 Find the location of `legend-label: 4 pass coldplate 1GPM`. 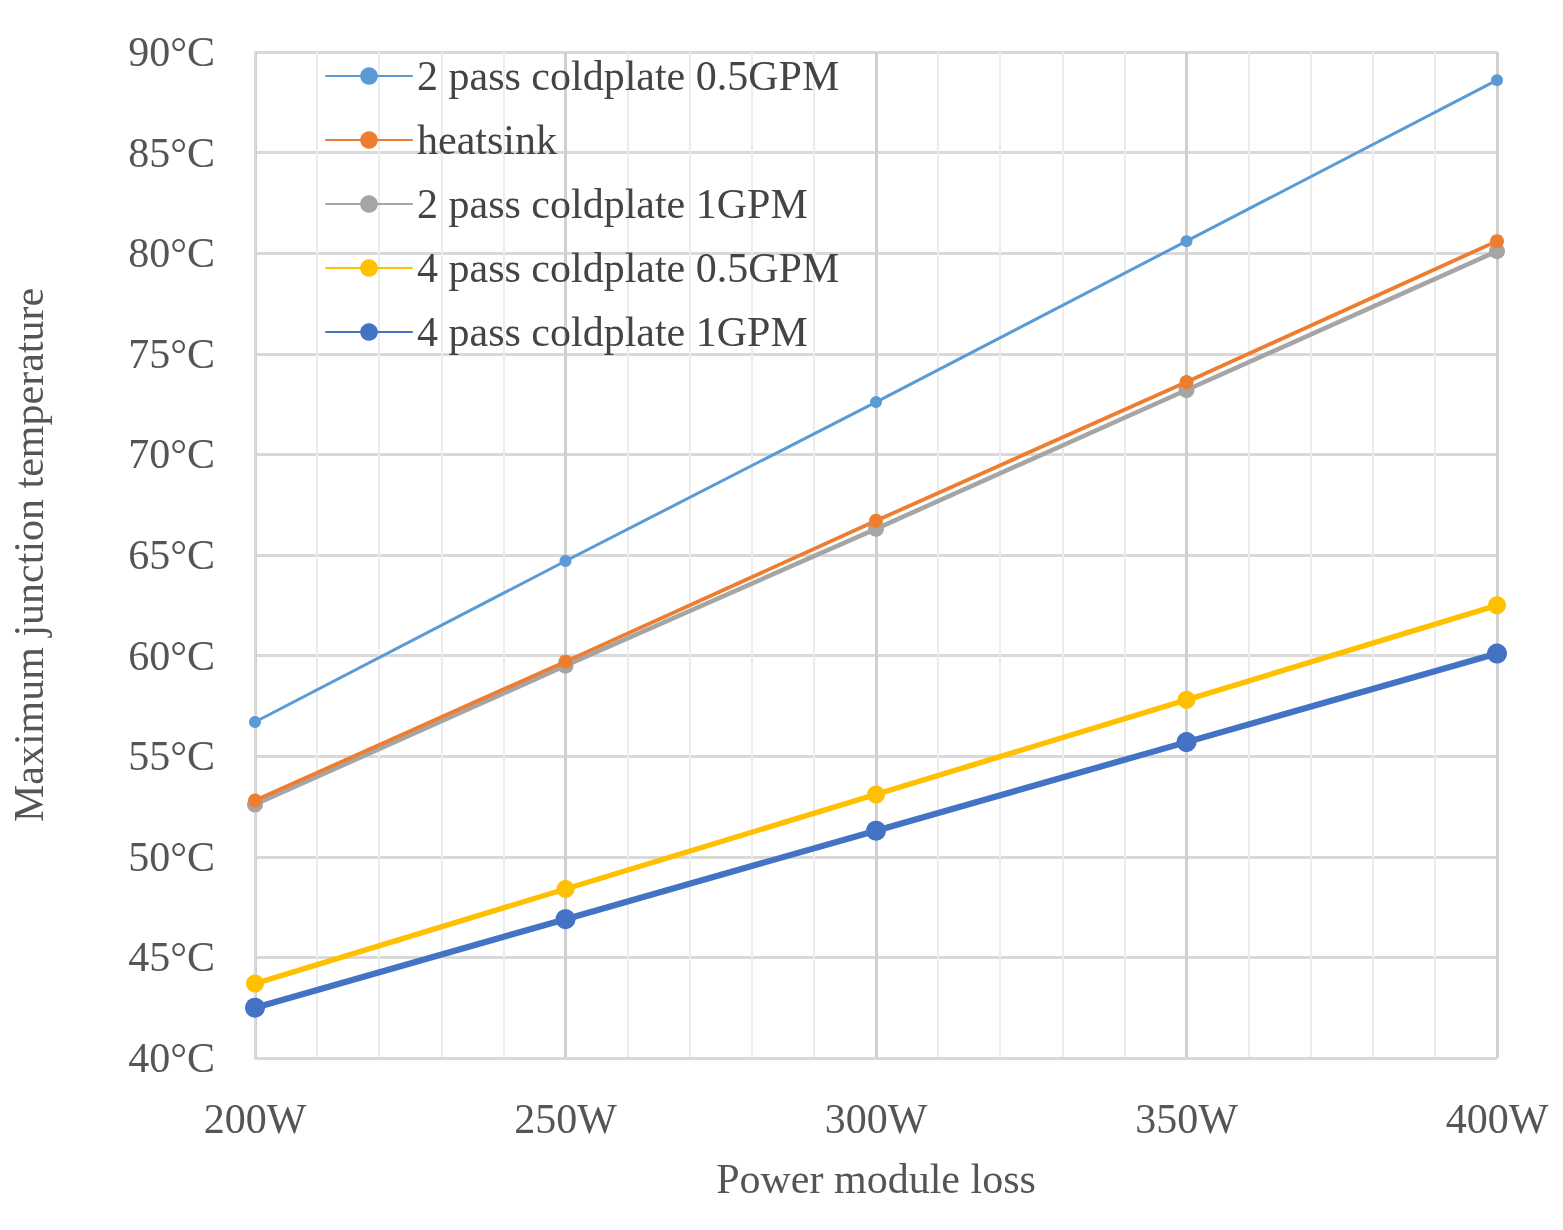

legend-label: 4 pass coldplate 1GPM is located at coordinates (612, 332).